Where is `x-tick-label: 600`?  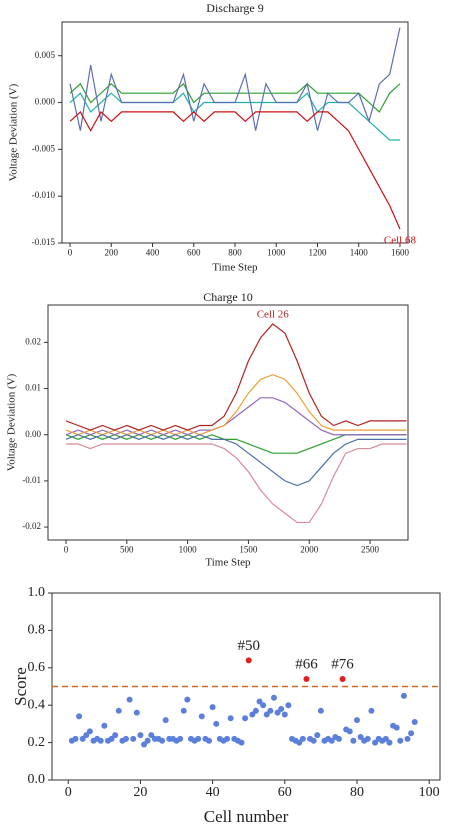
x-tick-label: 600 is located at coordinates (194, 253).